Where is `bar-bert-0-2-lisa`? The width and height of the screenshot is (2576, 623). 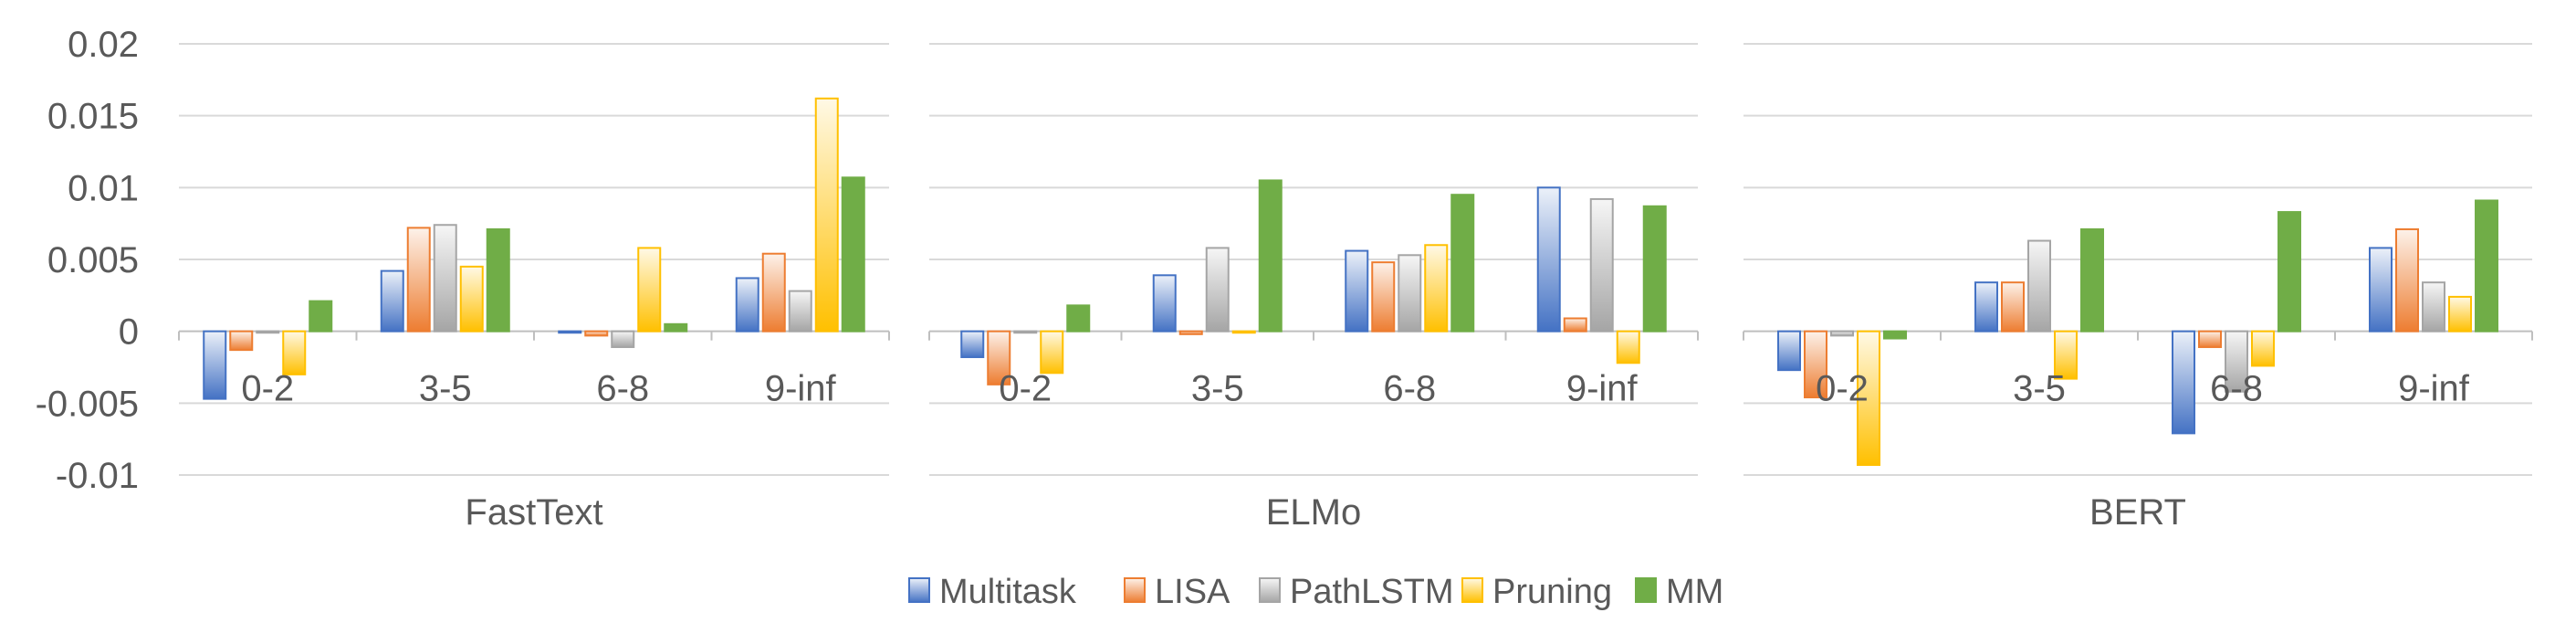 bar-bert-0-2-lisa is located at coordinates (1815, 364).